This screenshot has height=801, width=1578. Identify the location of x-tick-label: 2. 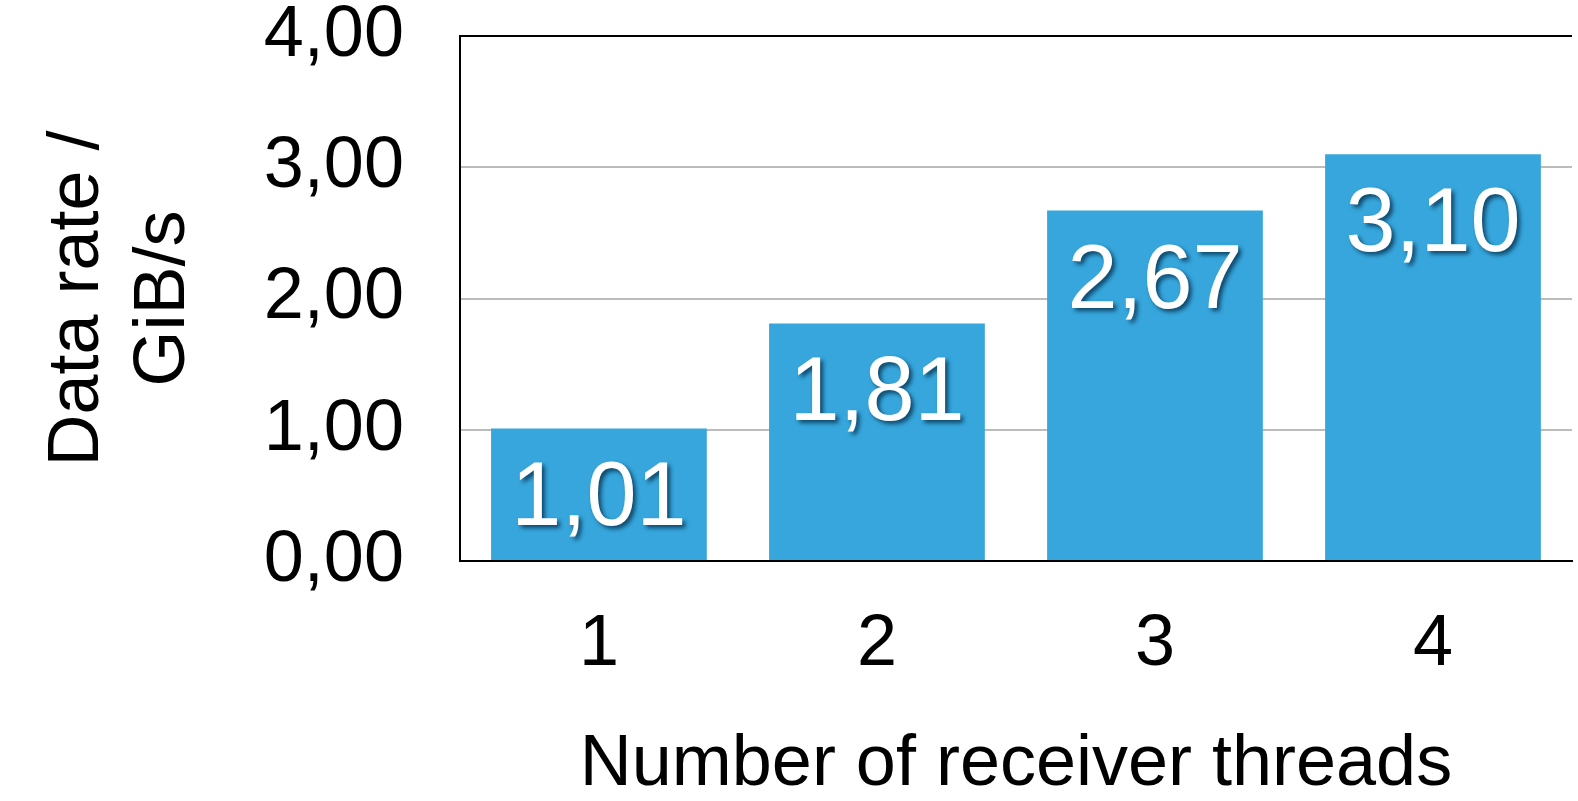
(876, 639).